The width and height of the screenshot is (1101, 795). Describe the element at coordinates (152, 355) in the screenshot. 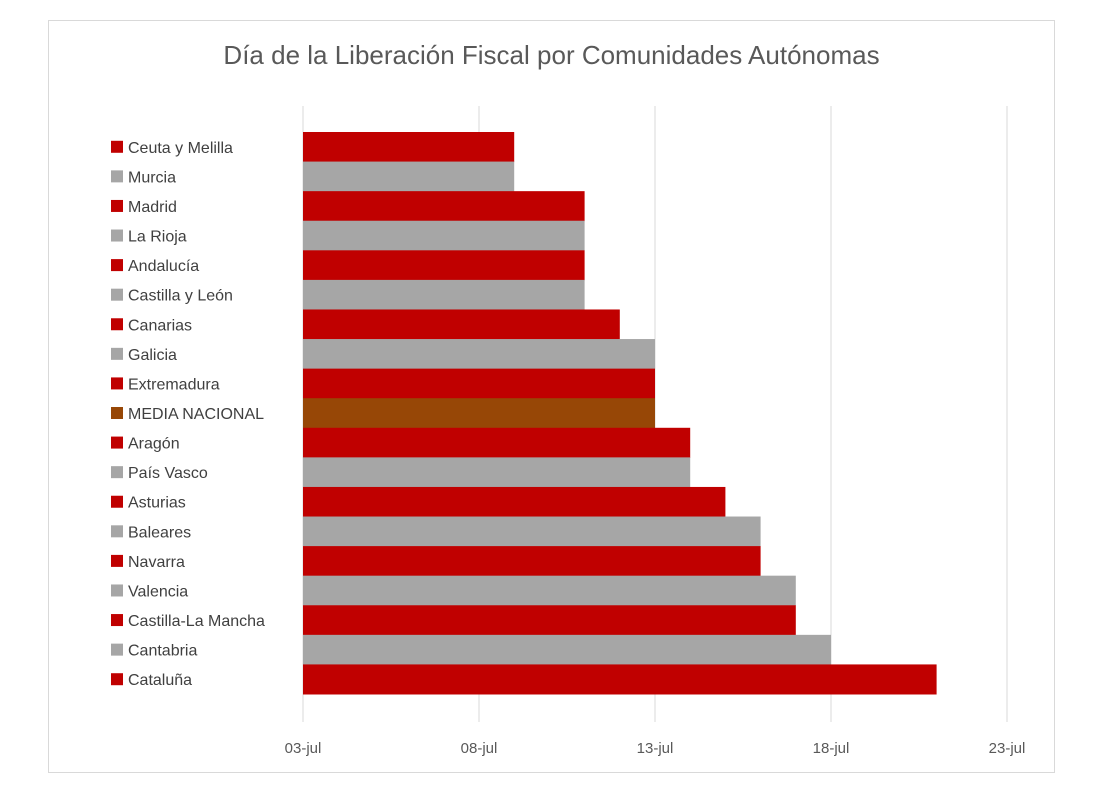

I see `legend-label: Galicia` at that location.